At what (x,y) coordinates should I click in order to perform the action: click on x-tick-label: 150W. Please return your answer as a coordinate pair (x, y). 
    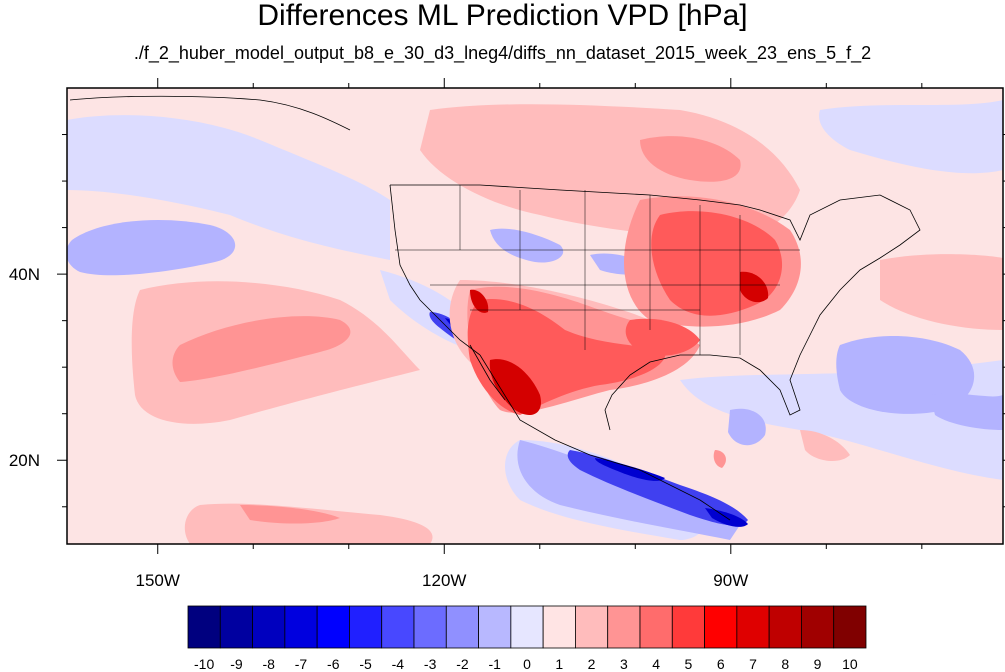
    Looking at the image, I should click on (158, 580).